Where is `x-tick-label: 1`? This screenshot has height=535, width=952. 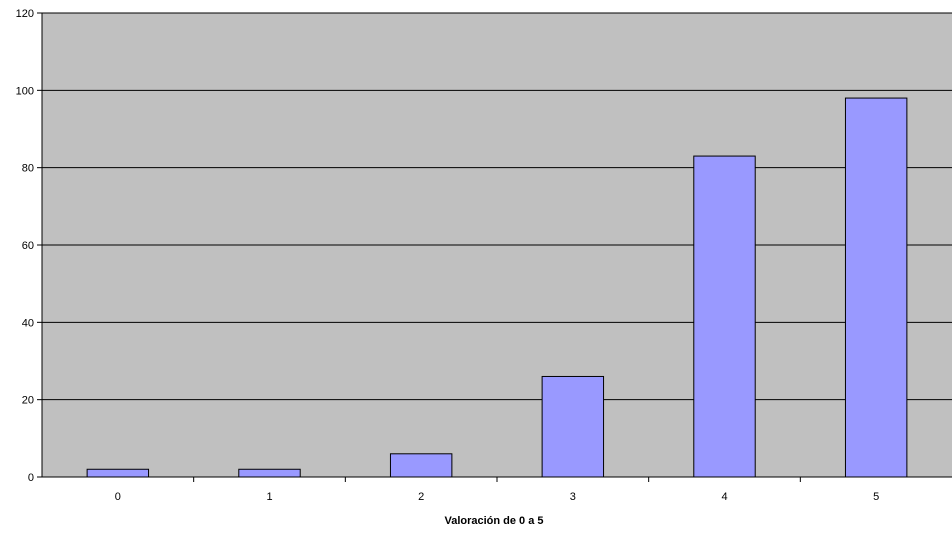
x-tick-label: 1 is located at coordinates (269, 497).